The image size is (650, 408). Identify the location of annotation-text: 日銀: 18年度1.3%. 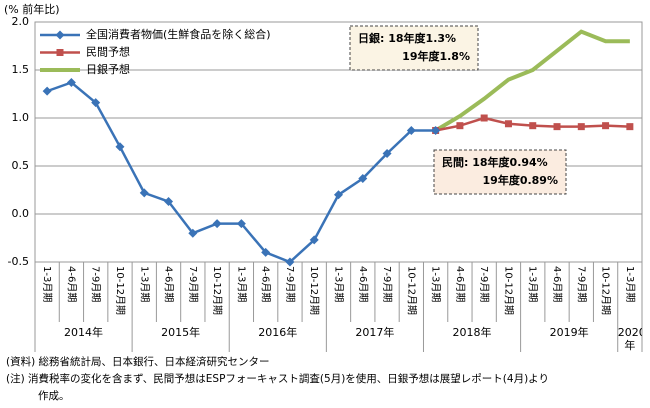
(407, 38).